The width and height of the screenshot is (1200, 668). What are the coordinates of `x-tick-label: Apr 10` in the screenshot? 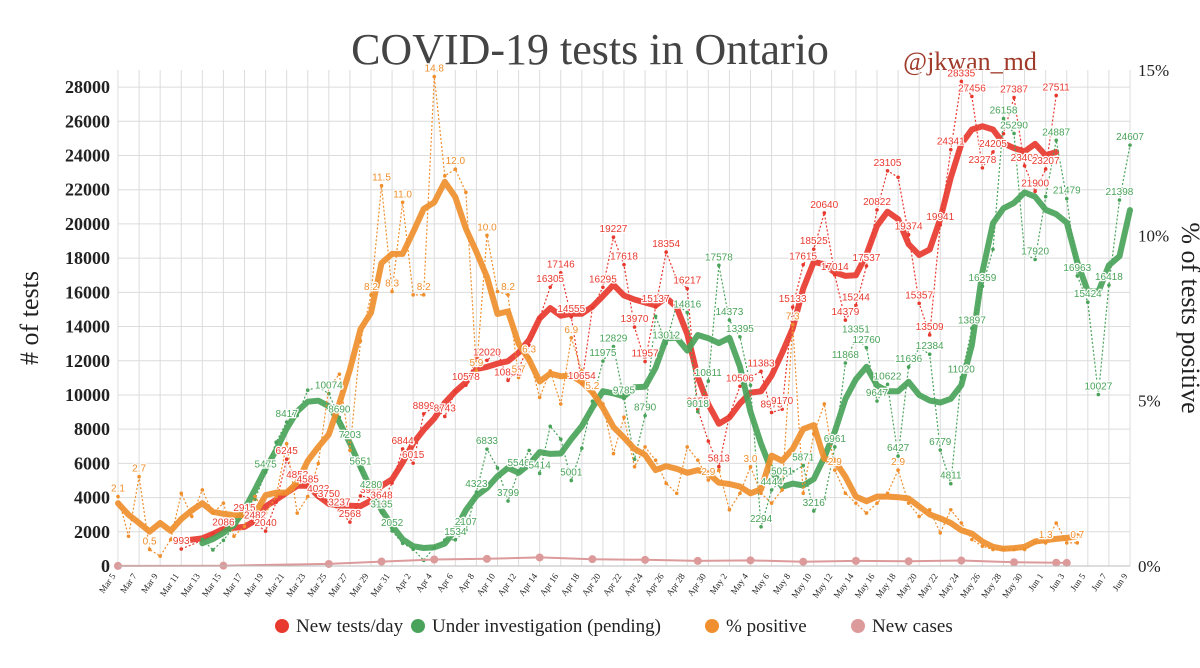 It's located at (485, 584).